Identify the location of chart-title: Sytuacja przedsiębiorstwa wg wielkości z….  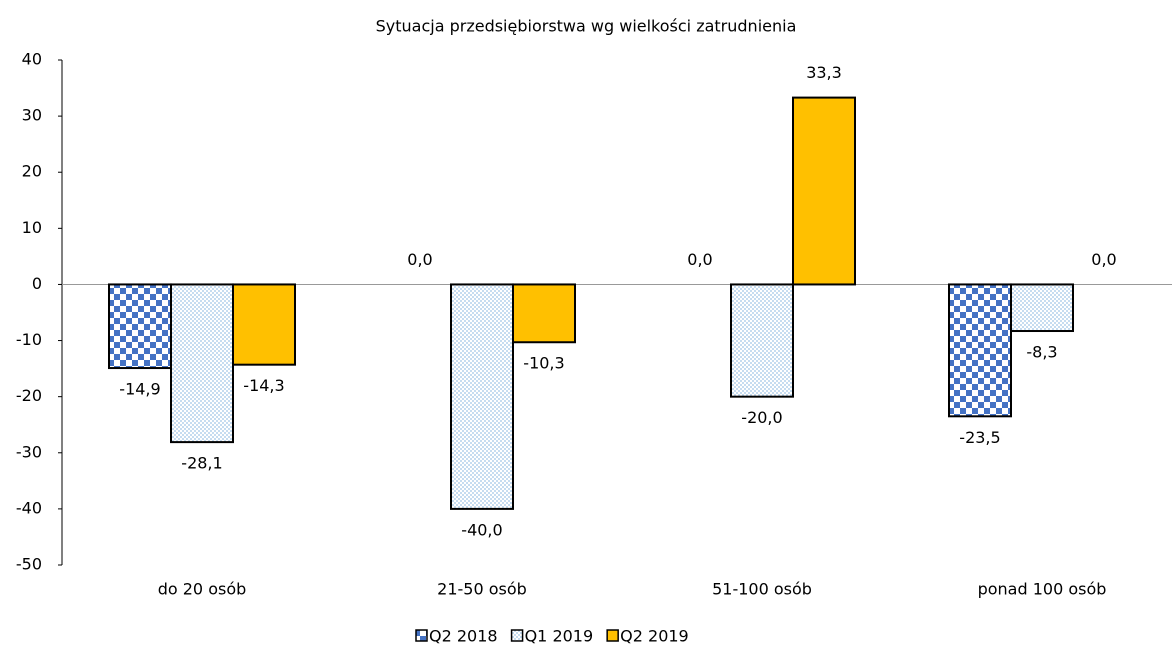
(586, 26).